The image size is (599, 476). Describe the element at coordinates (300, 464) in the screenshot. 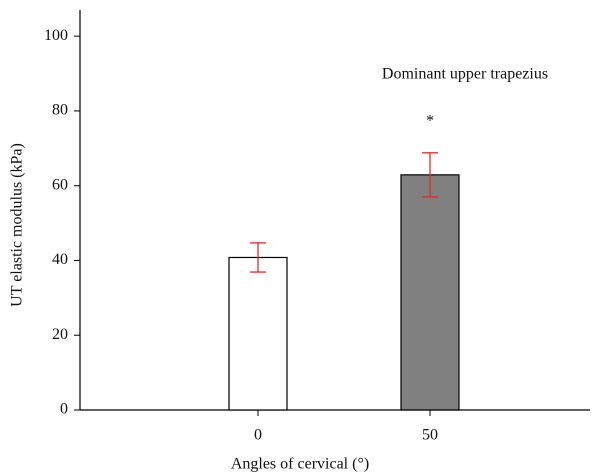

I see `x-axis-label: Angles of cervical (°)` at that location.